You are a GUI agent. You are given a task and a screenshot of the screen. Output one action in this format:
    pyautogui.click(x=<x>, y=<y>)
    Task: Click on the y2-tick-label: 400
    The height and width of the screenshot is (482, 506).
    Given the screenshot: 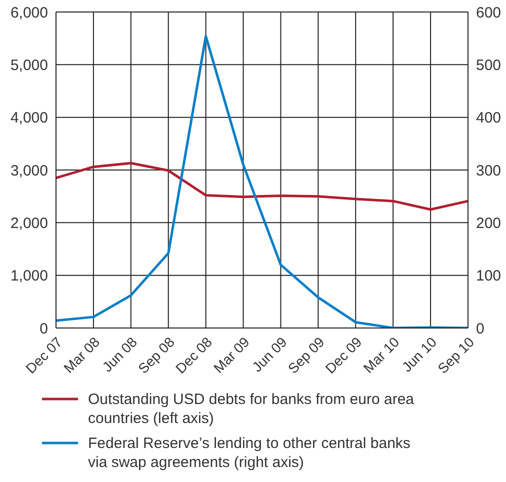 What is the action you would take?
    pyautogui.click(x=489, y=118)
    